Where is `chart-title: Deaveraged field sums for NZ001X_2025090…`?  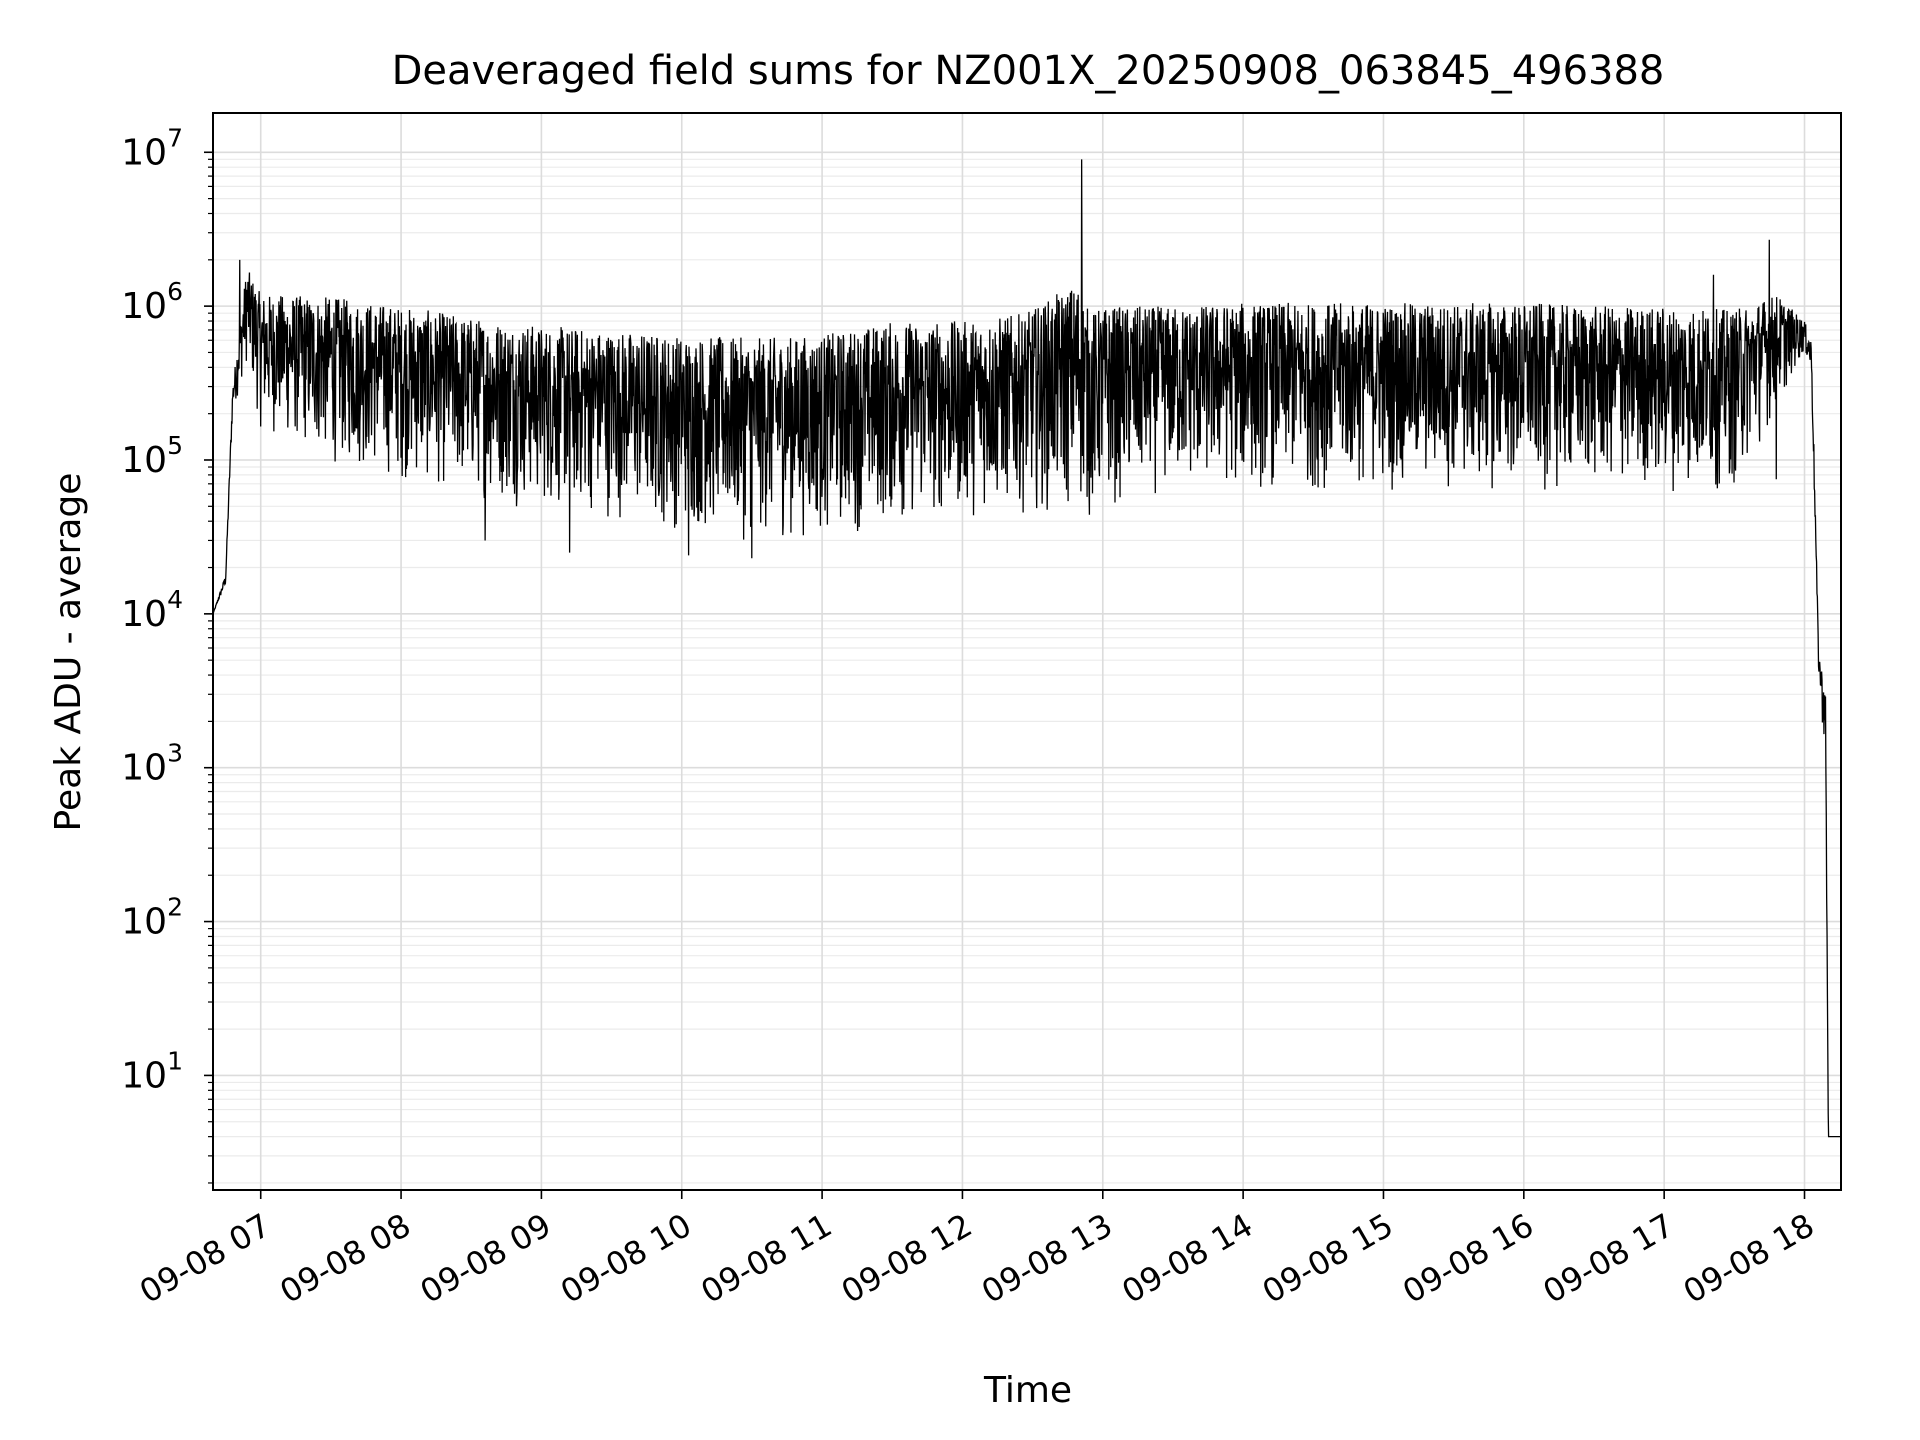
chart-title: Deaveraged field sums for NZ001X_2025090… is located at coordinates (1028, 71).